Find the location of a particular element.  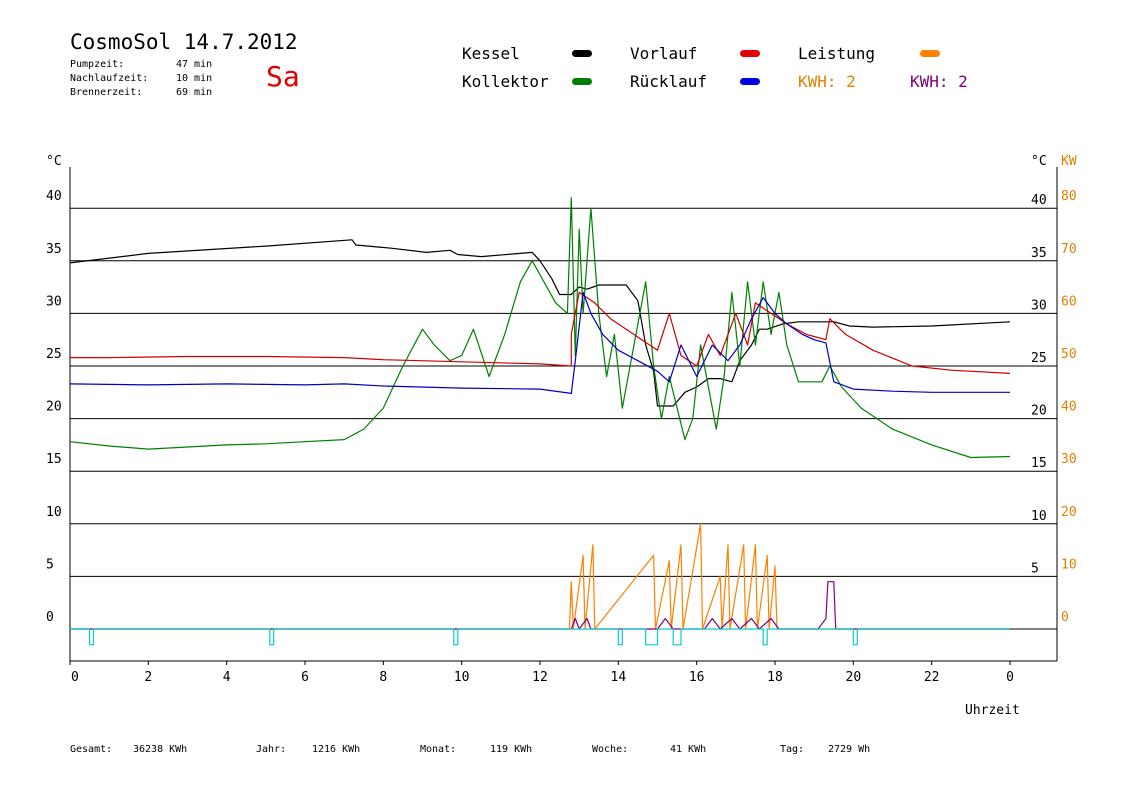

brenner-time-value: 69 min is located at coordinates (194, 92).